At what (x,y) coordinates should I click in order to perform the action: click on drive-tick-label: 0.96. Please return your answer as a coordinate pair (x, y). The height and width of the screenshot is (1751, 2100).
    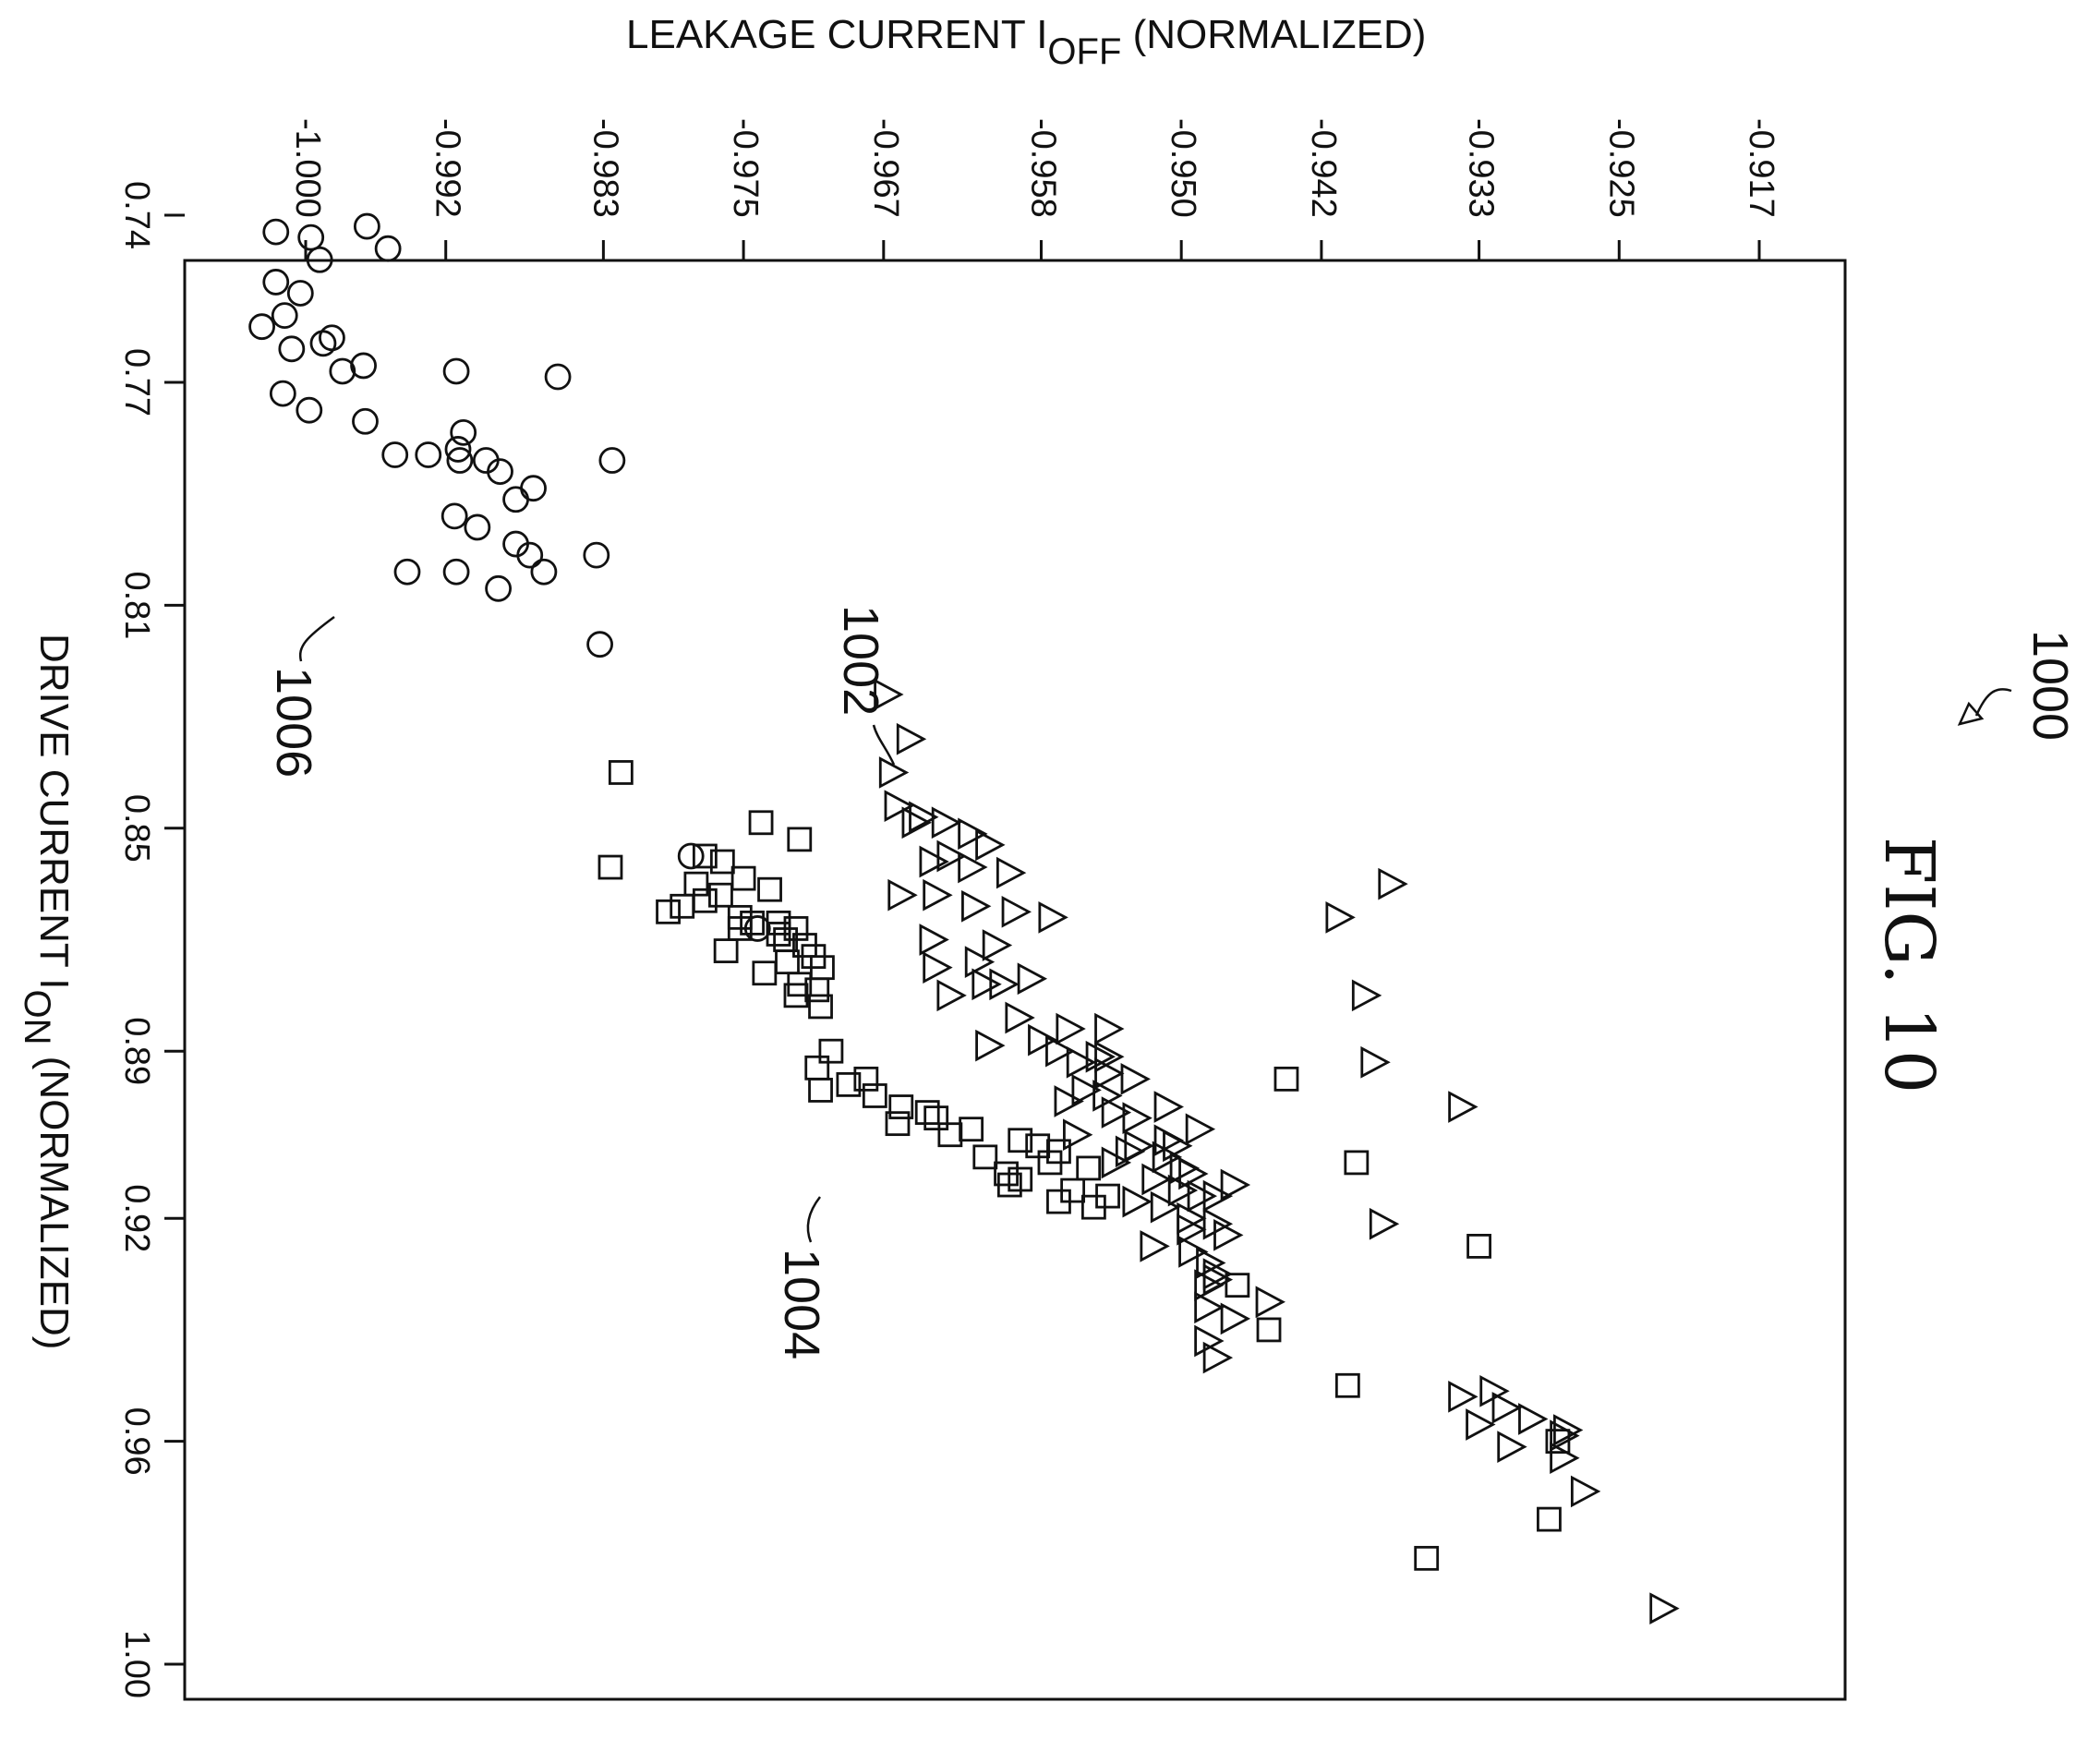
    Looking at the image, I should click on (136, 1441).